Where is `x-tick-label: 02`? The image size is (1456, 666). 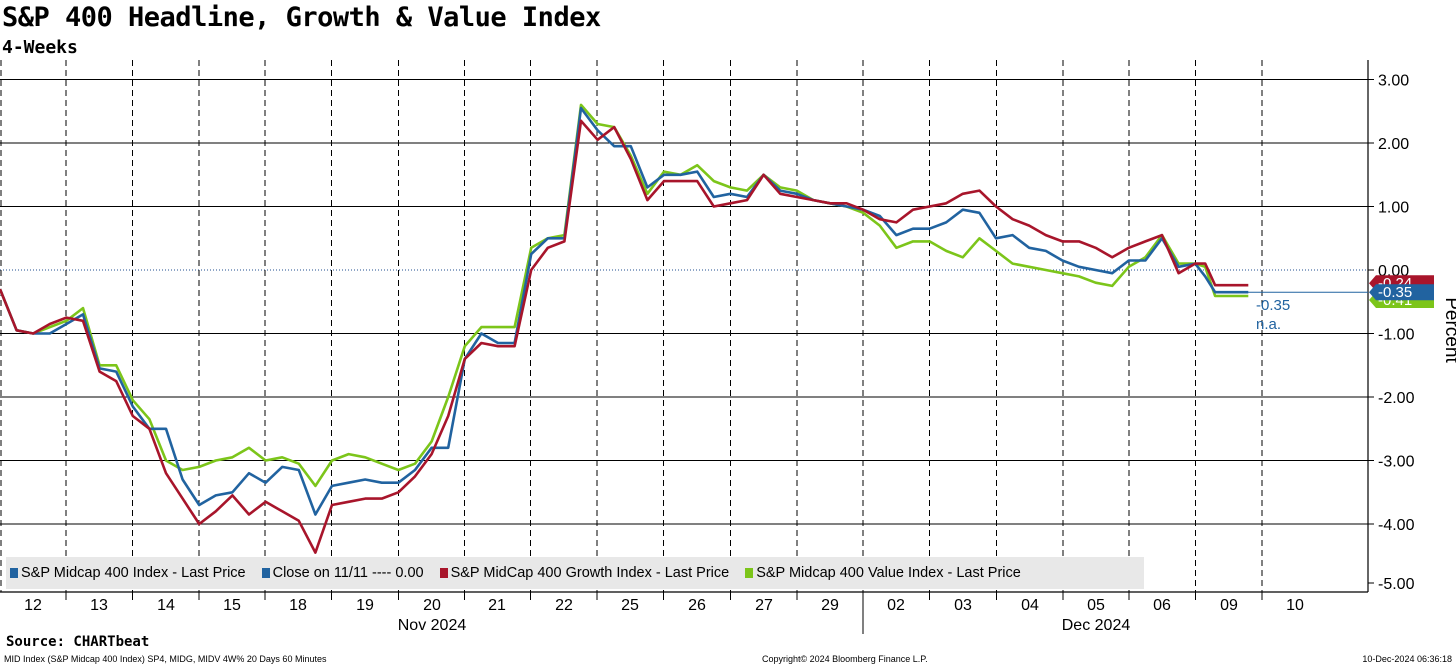 x-tick-label: 02 is located at coordinates (896, 605).